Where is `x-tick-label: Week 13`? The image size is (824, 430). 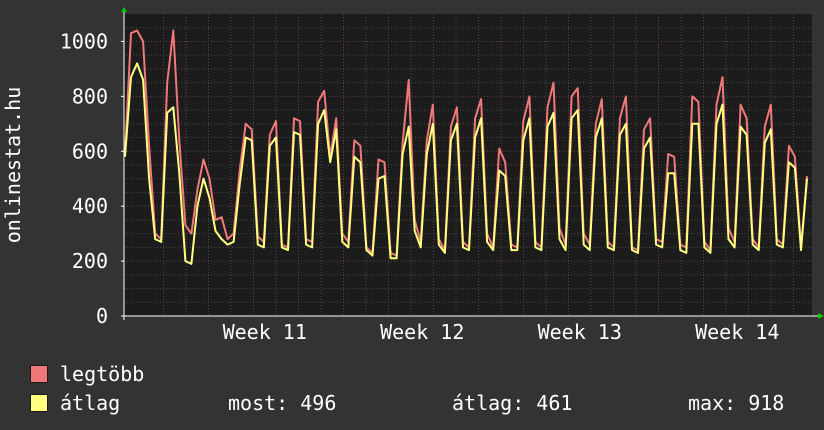
x-tick-label: Week 13 is located at coordinates (580, 332).